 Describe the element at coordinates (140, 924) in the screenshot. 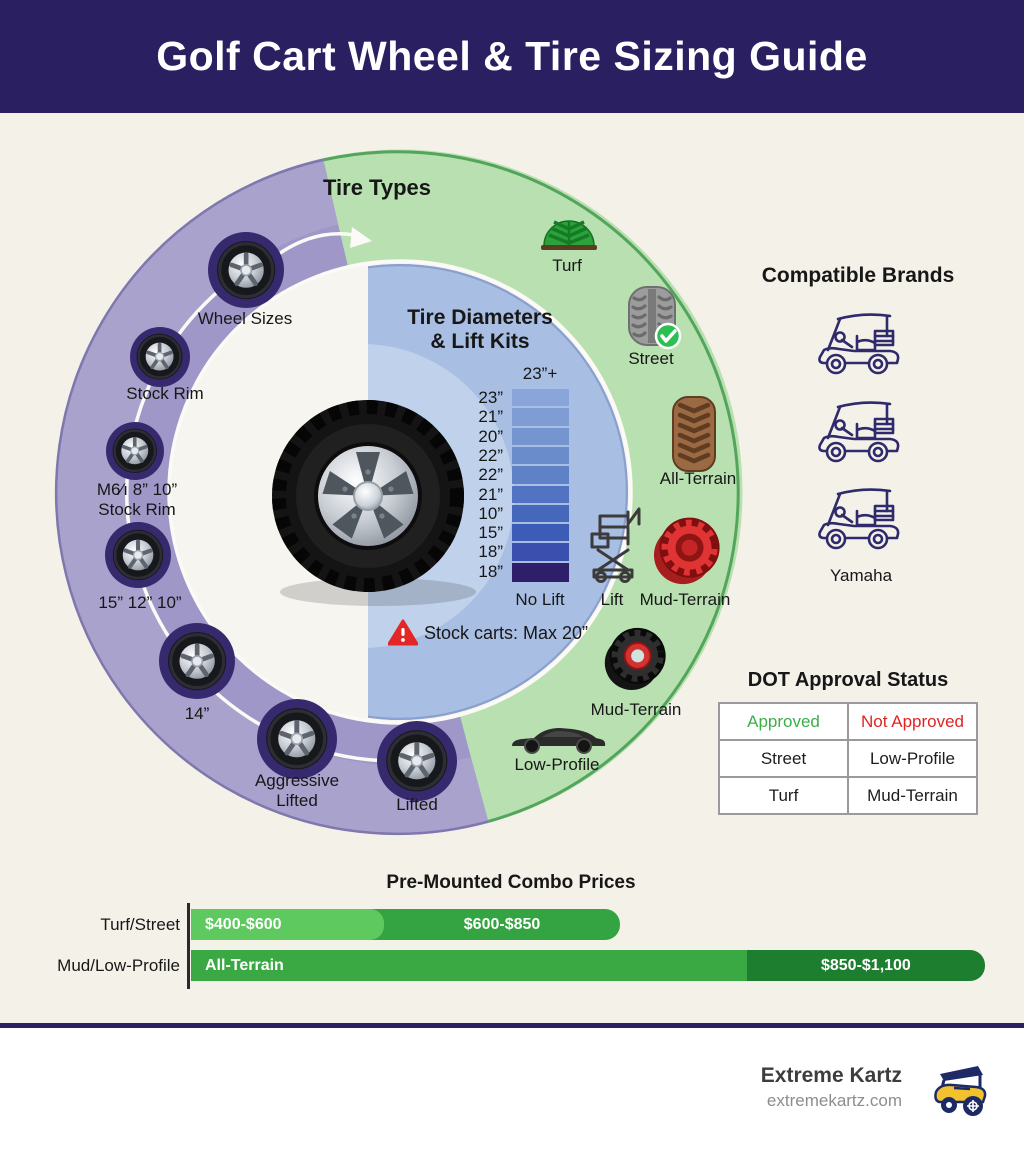

I see `price-row-label-turf-street: Turf/Street` at that location.